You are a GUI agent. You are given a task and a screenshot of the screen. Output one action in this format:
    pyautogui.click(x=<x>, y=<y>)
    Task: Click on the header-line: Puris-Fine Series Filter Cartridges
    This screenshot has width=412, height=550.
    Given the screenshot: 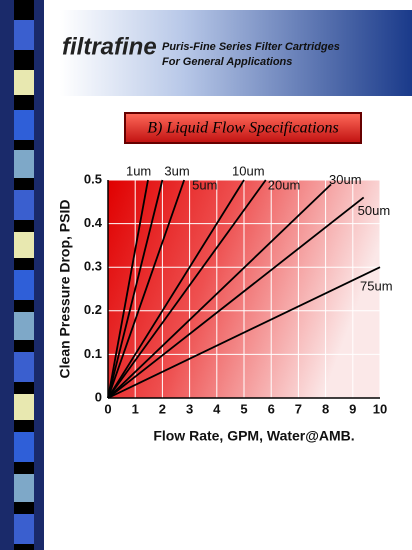 What is the action you would take?
    pyautogui.click(x=251, y=47)
    